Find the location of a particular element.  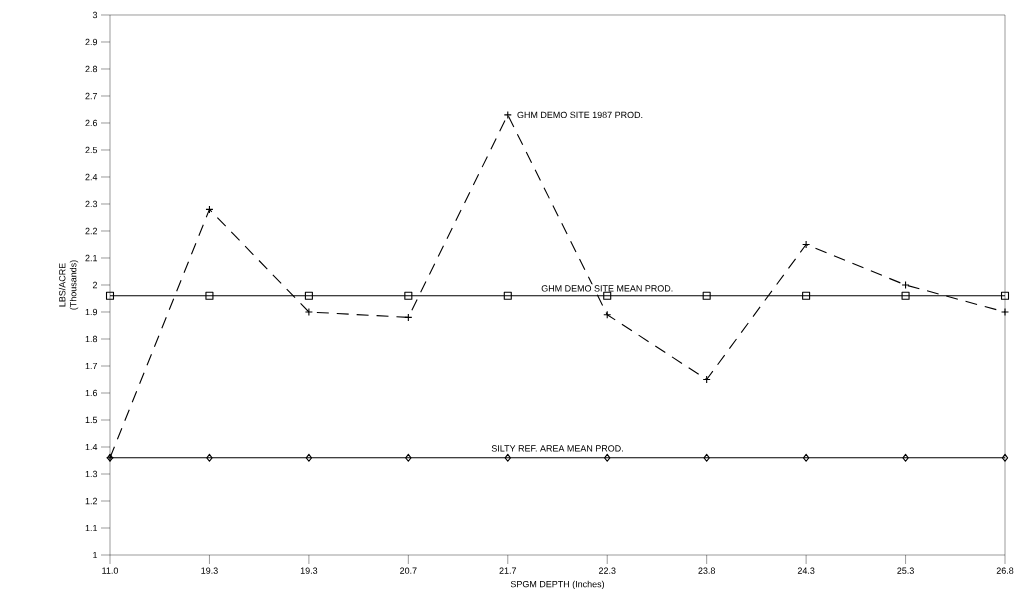

y-tick-label: 2.8 is located at coordinates (91, 69).